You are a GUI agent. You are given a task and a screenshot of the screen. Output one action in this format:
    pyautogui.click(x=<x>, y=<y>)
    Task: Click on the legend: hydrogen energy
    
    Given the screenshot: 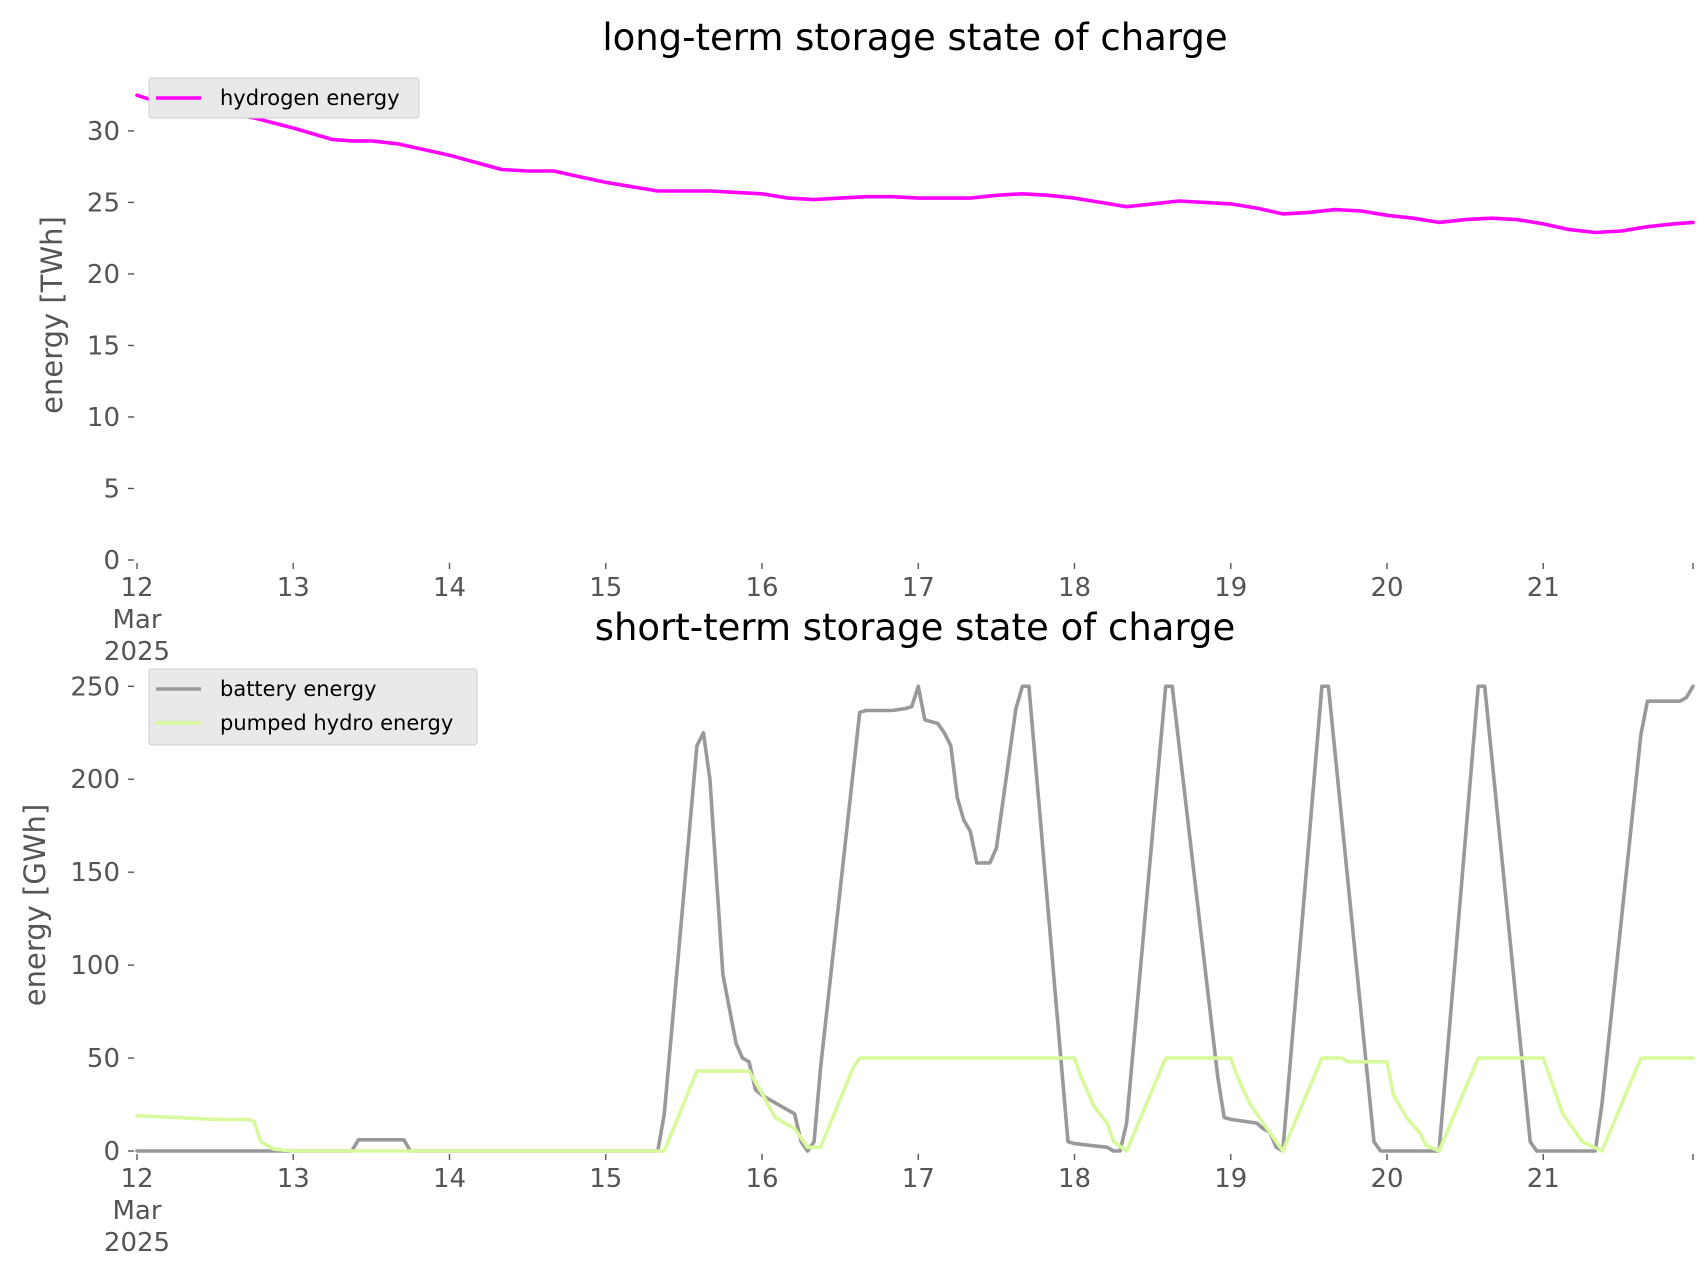 What is the action you would take?
    pyautogui.click(x=284, y=98)
    